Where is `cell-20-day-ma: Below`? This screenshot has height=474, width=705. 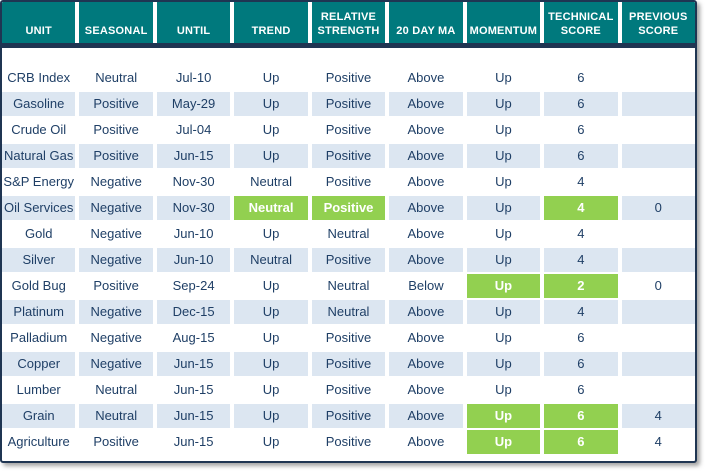
cell-20-day-ma: Below is located at coordinates (426, 286).